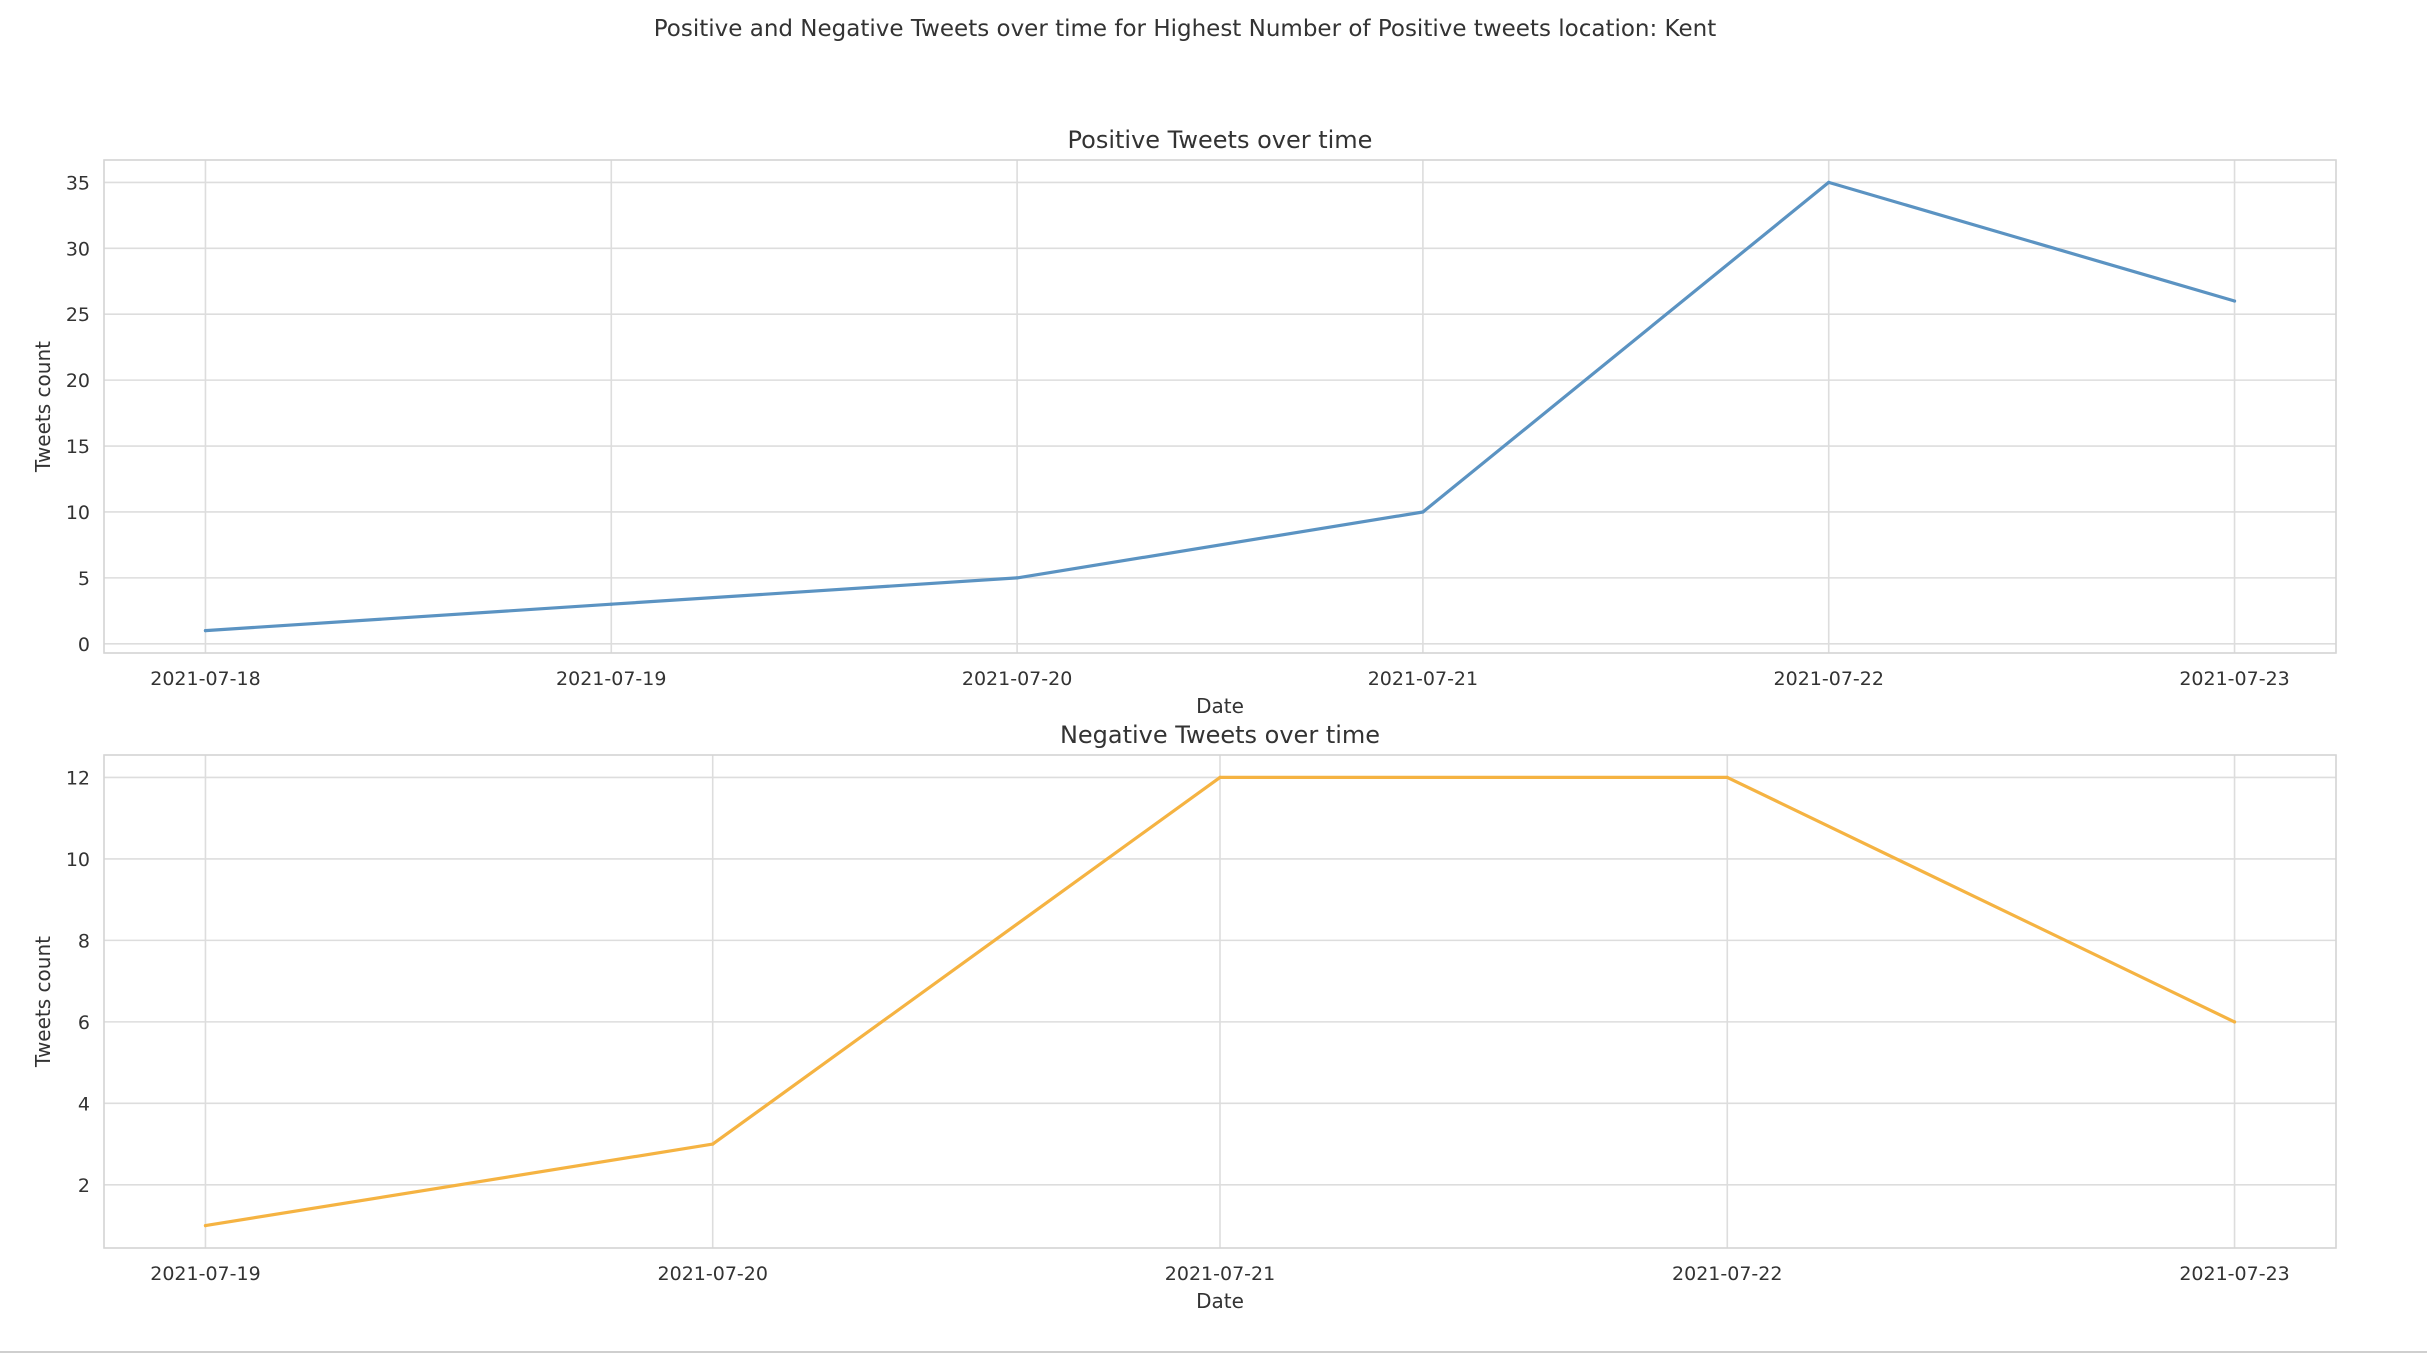 The height and width of the screenshot is (1355, 2427). Describe the element at coordinates (78, 778) in the screenshot. I see `y-tick-label: 12` at that location.